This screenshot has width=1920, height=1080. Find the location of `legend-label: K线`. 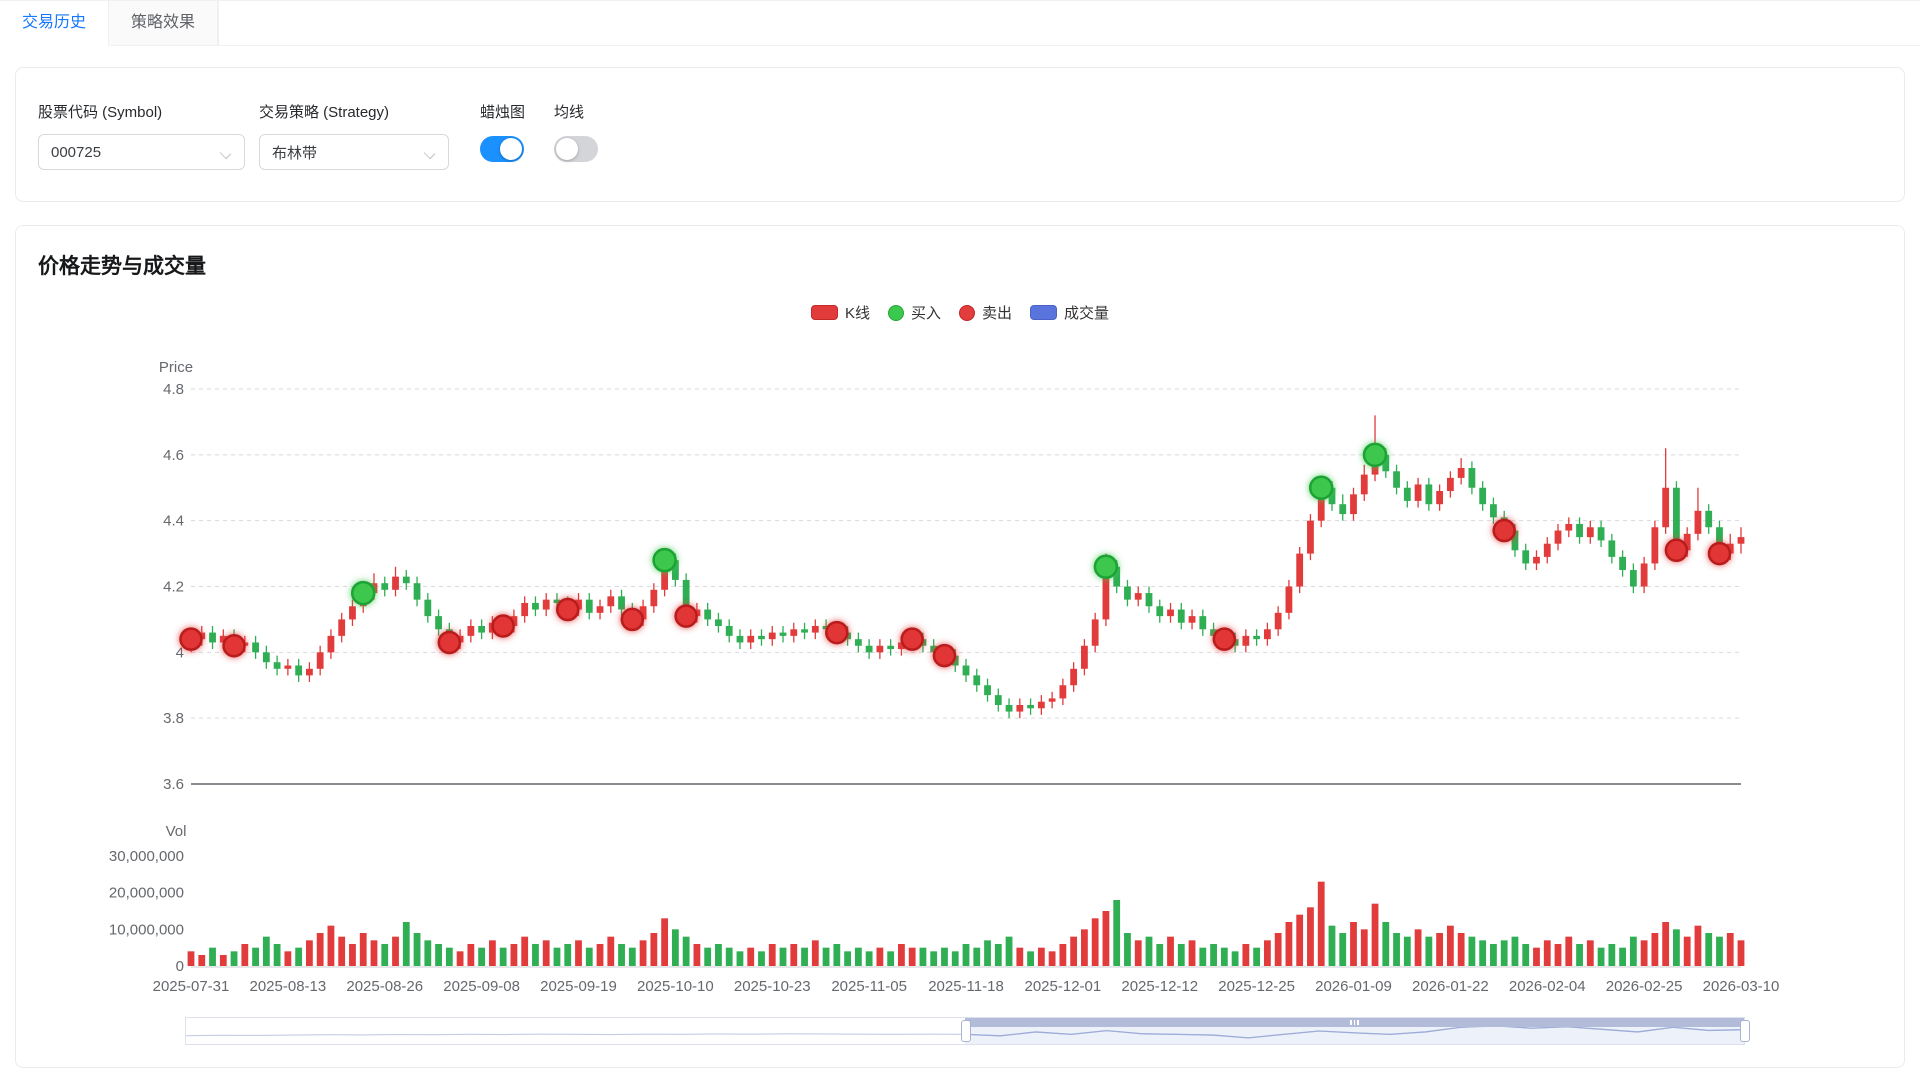

legend-label: K线 is located at coordinates (857, 313).